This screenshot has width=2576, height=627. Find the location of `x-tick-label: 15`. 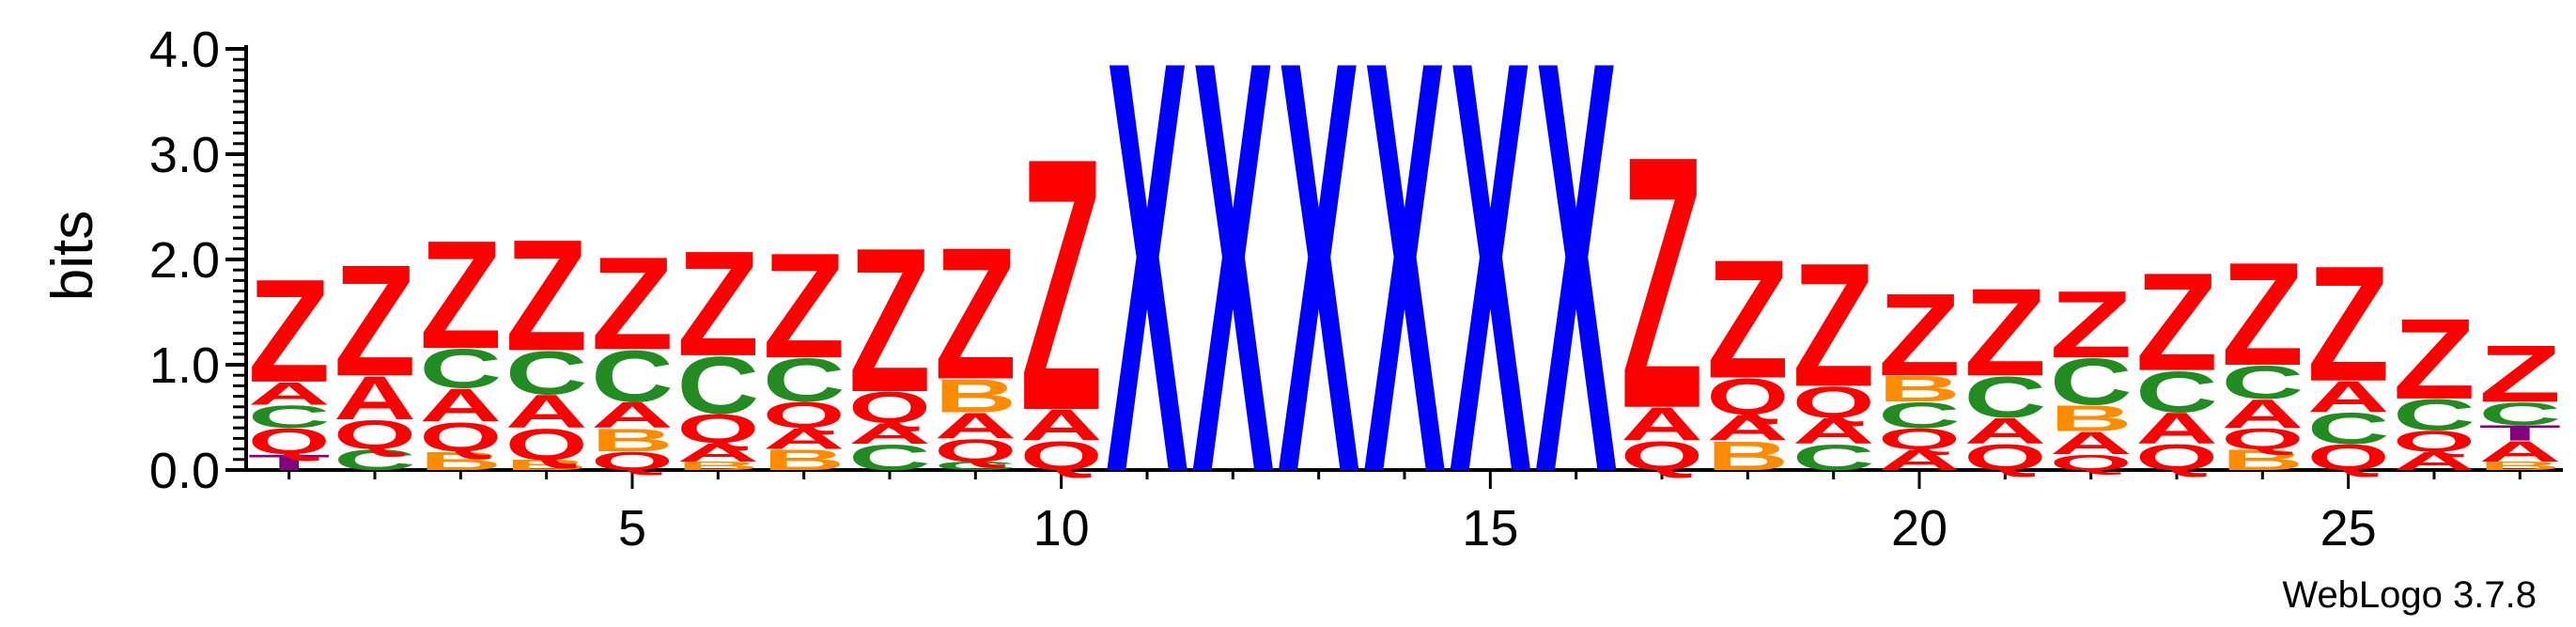

x-tick-label: 15 is located at coordinates (1490, 528).